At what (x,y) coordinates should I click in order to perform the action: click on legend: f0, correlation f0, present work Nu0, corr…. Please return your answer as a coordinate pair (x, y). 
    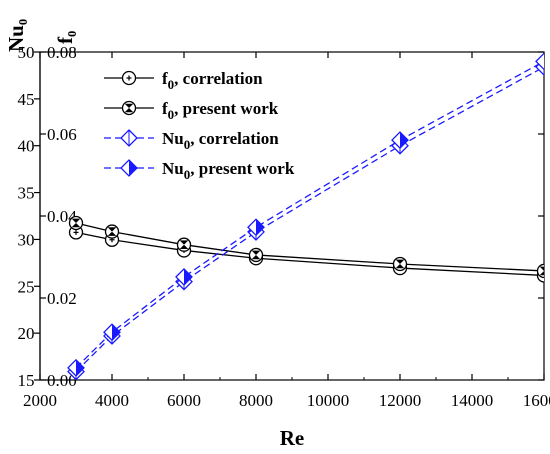
    Looking at the image, I should click on (199, 125).